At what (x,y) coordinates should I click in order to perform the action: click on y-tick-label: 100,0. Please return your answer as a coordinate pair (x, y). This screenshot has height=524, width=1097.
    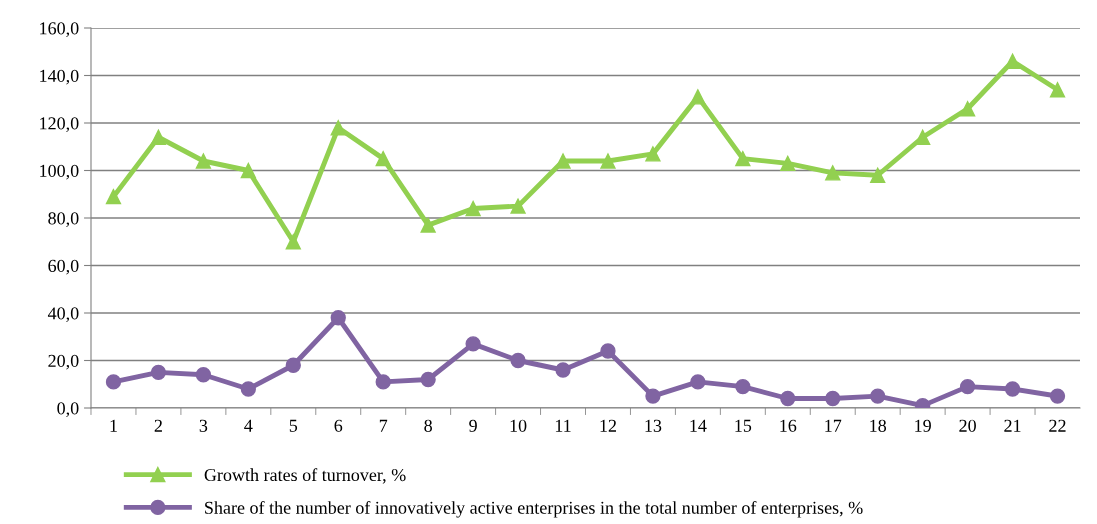
    Looking at the image, I should click on (59, 172).